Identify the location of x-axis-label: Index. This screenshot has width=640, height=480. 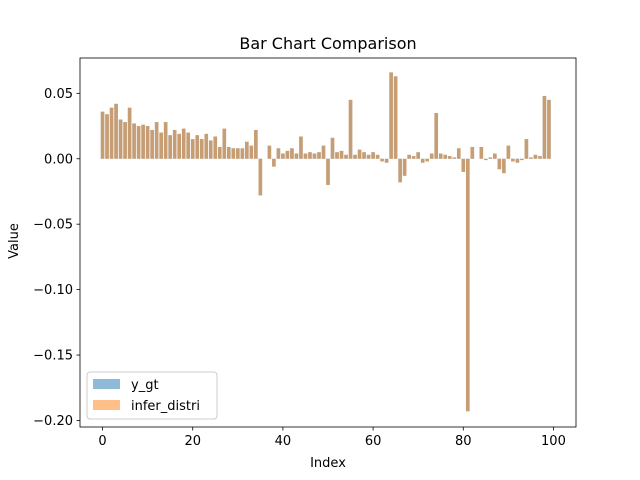
(328, 463).